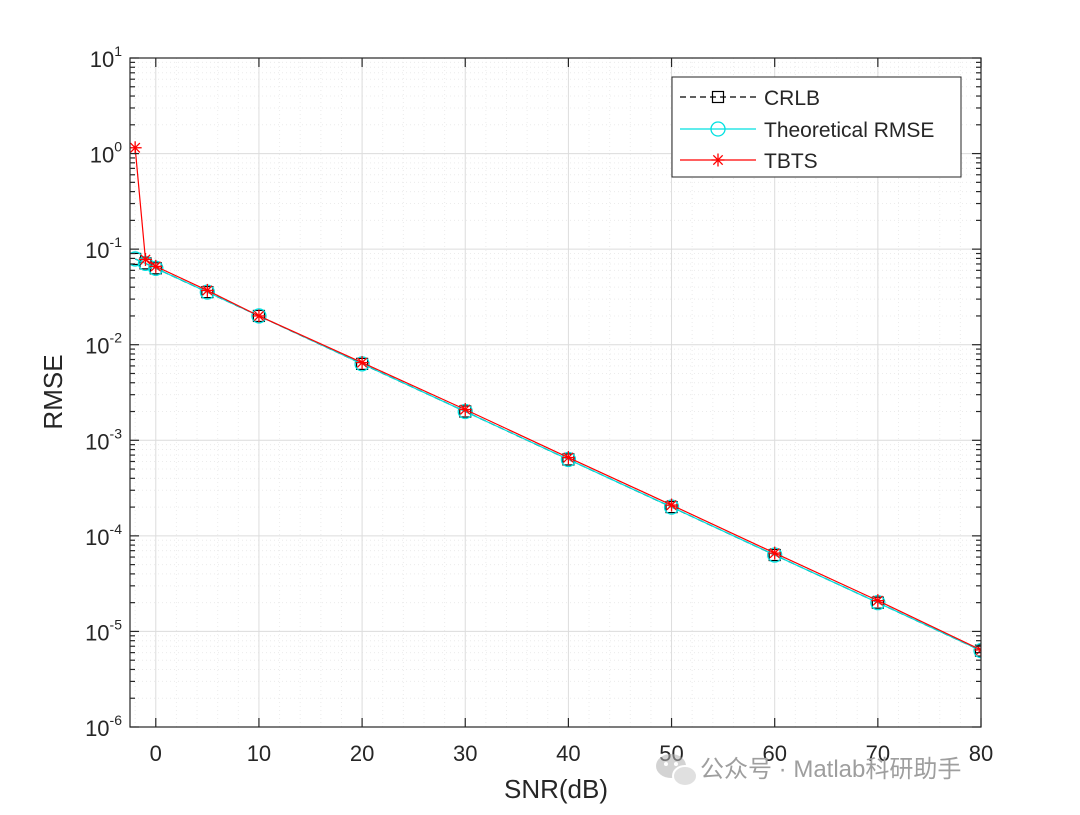  I want to click on y-tick-label: 10⁻⁴, so click(103, 535).